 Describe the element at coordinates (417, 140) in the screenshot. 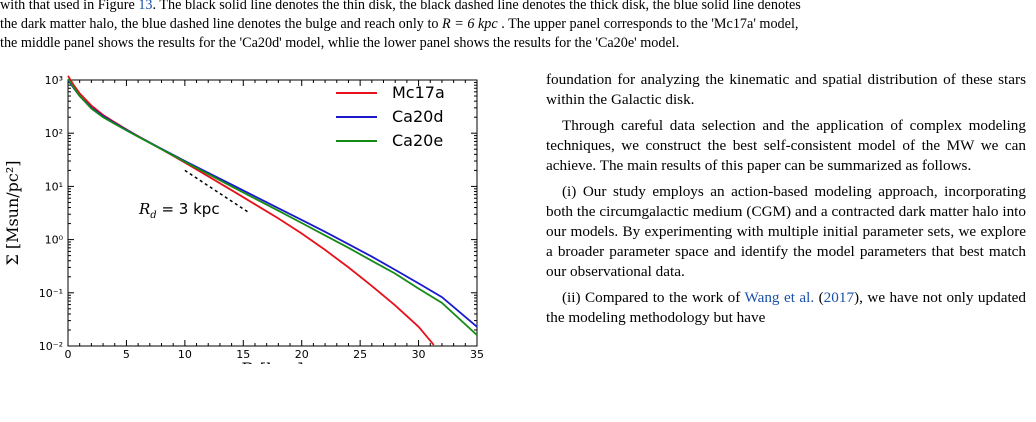

I see `legend-label-ca20e: Ca20e` at that location.